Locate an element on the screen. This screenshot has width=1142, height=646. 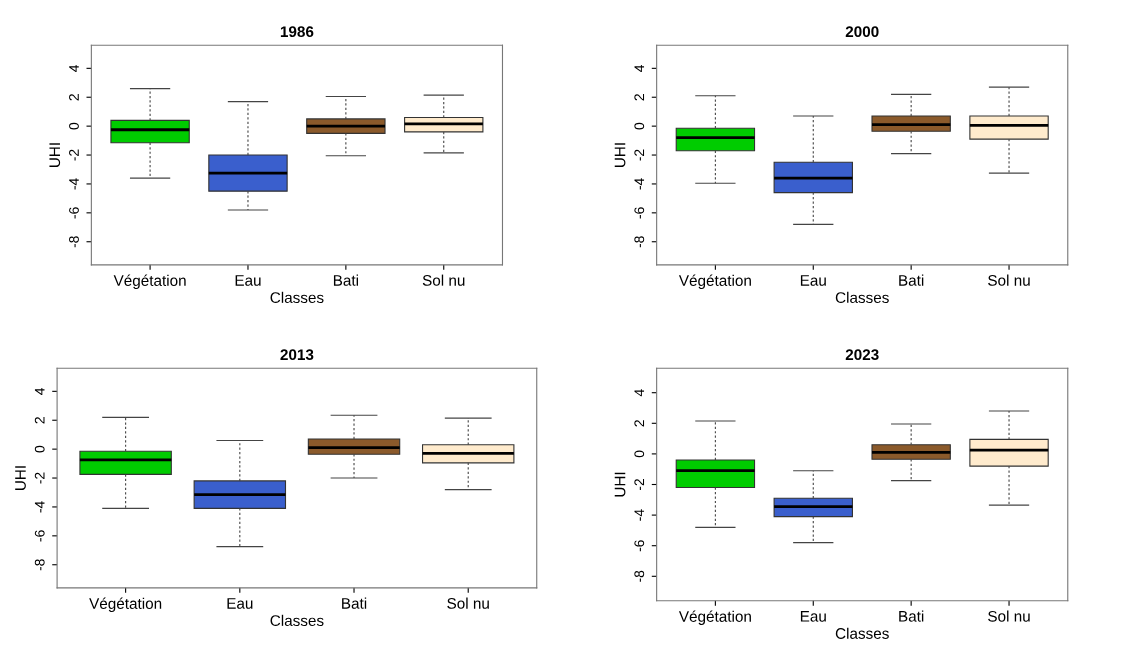
chart-title: 2000 is located at coordinates (862, 32).